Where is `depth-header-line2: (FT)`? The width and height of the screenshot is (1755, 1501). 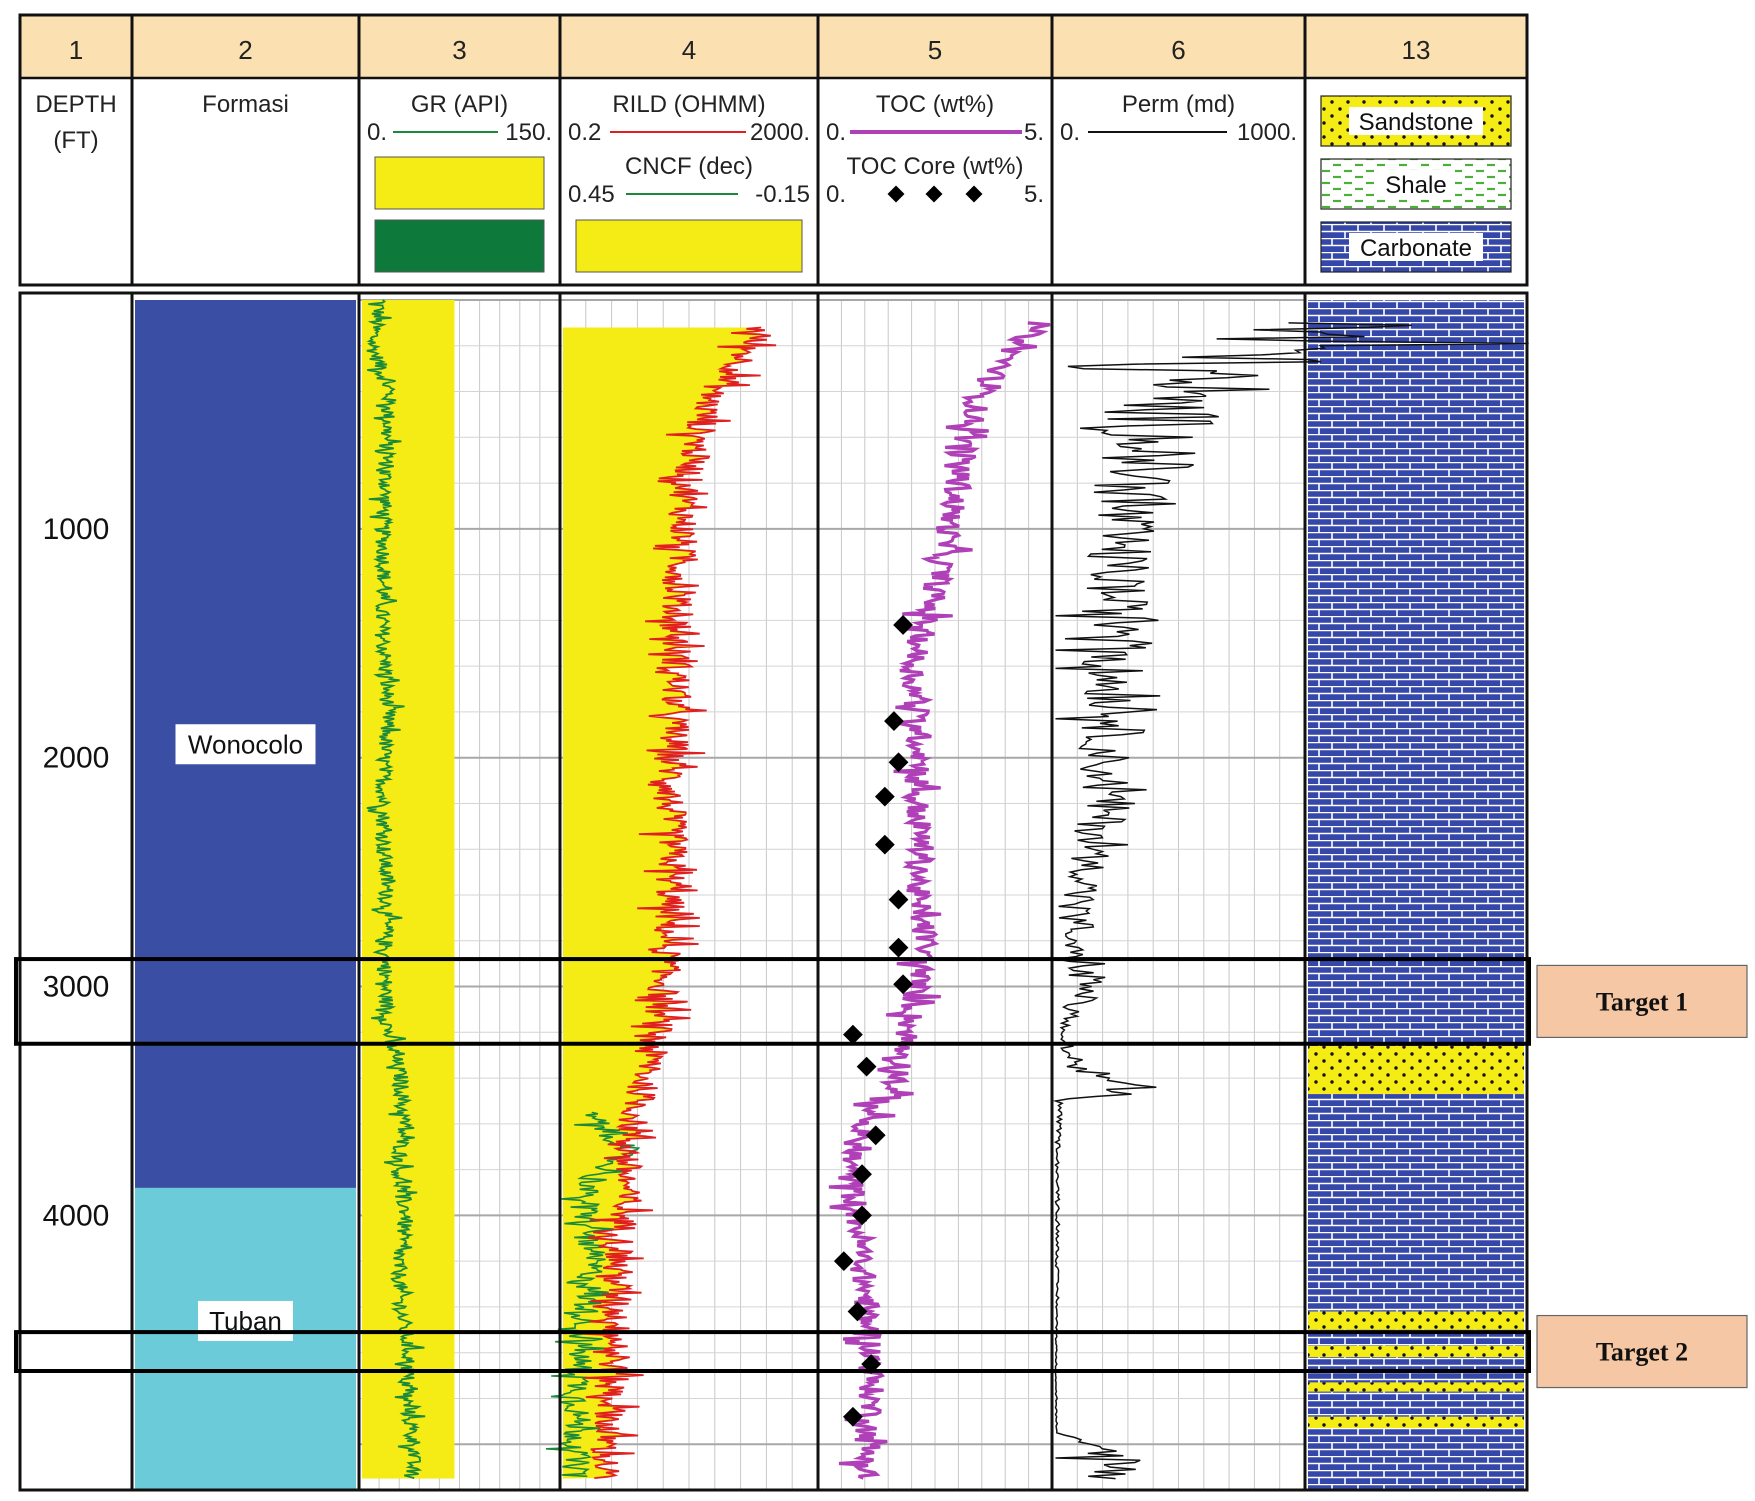
depth-header-line2: (FT) is located at coordinates (75, 140).